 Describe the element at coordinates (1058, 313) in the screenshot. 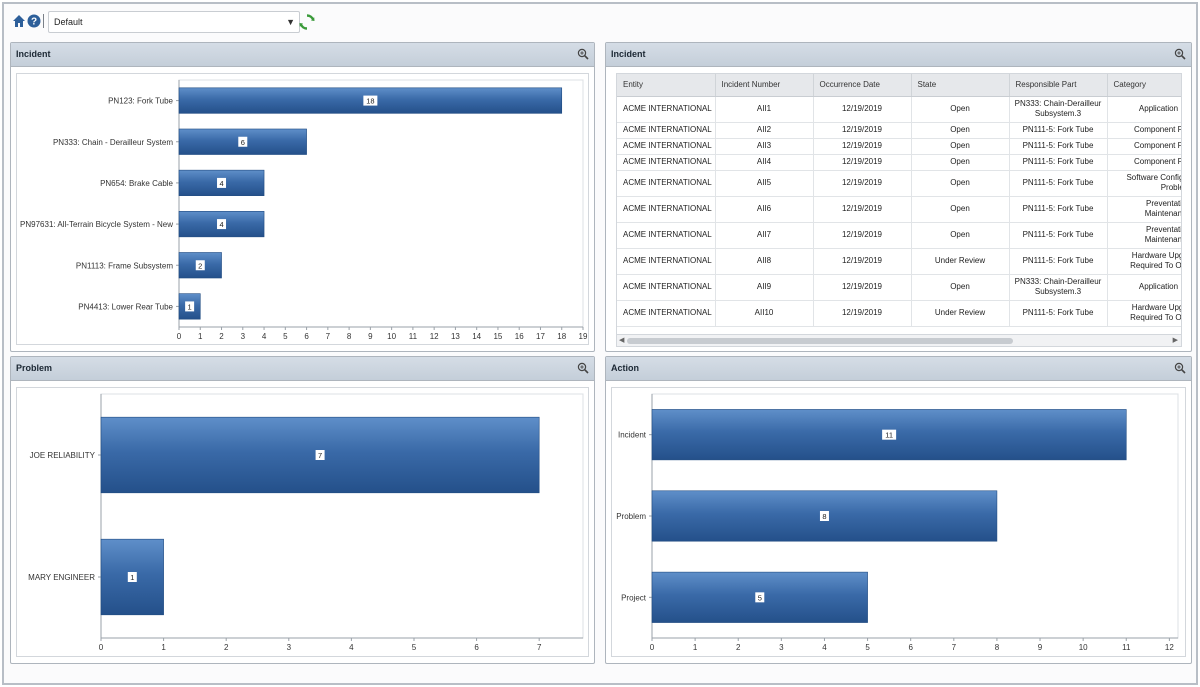

I see `table-cell: PN111-5: Fork Tube` at that location.